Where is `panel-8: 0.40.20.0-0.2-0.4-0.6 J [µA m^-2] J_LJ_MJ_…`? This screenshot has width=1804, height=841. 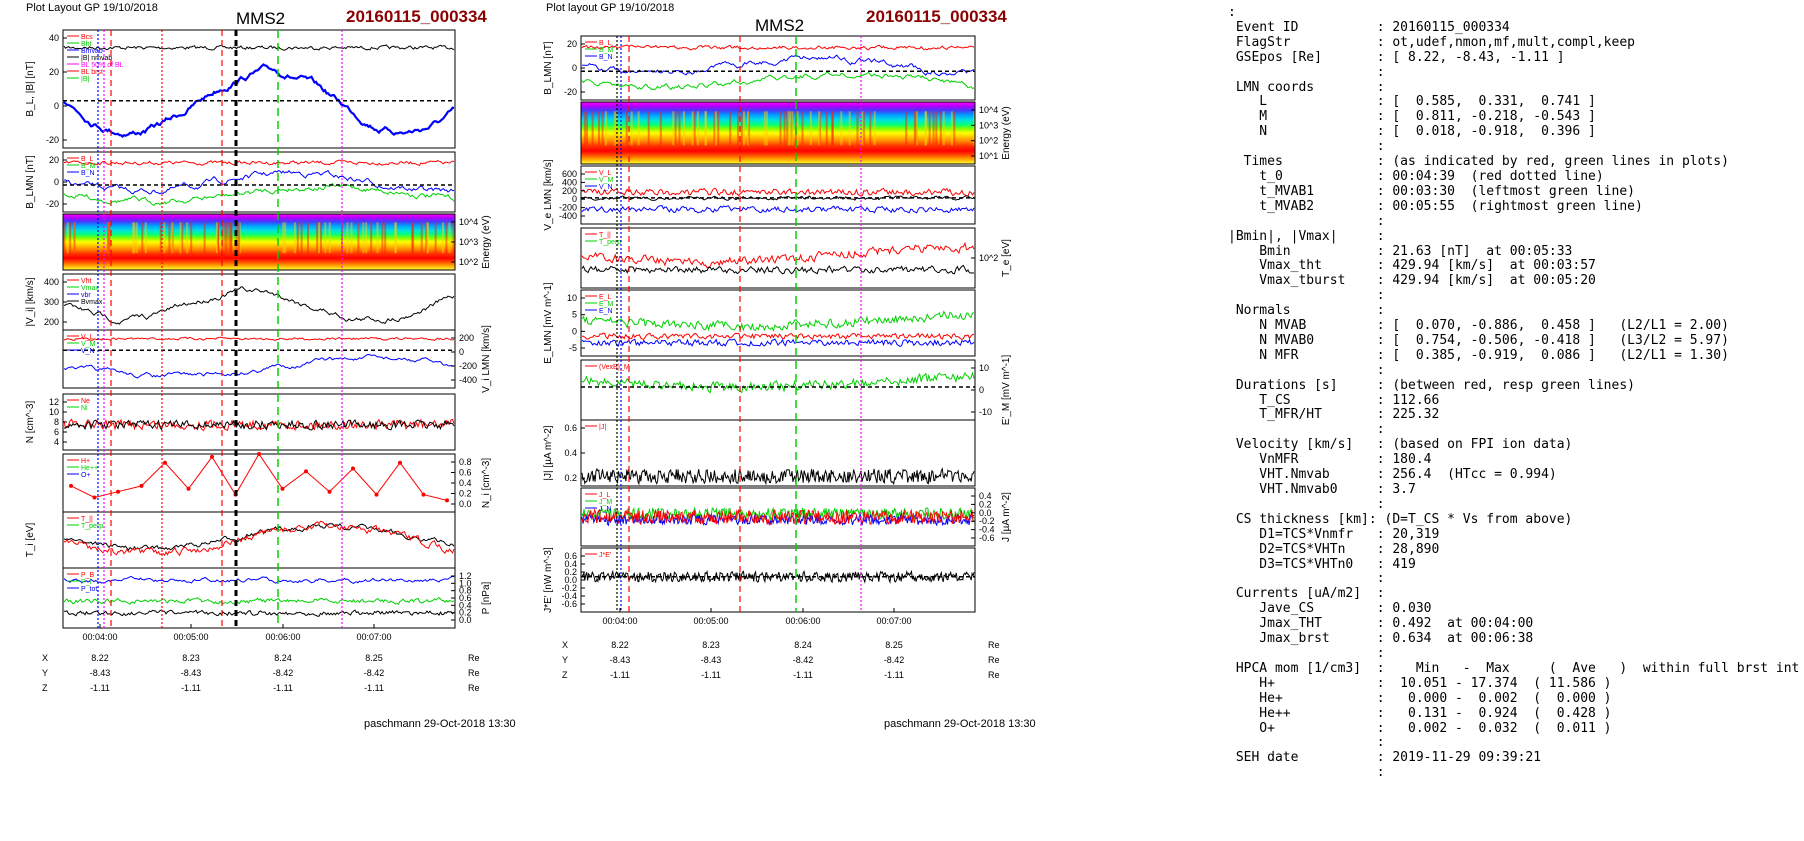
panel-8: 0.40.20.0-0.2-0.4-0.6 J [µA m^-2] J_LJ_MJ_… is located at coordinates (796, 517).